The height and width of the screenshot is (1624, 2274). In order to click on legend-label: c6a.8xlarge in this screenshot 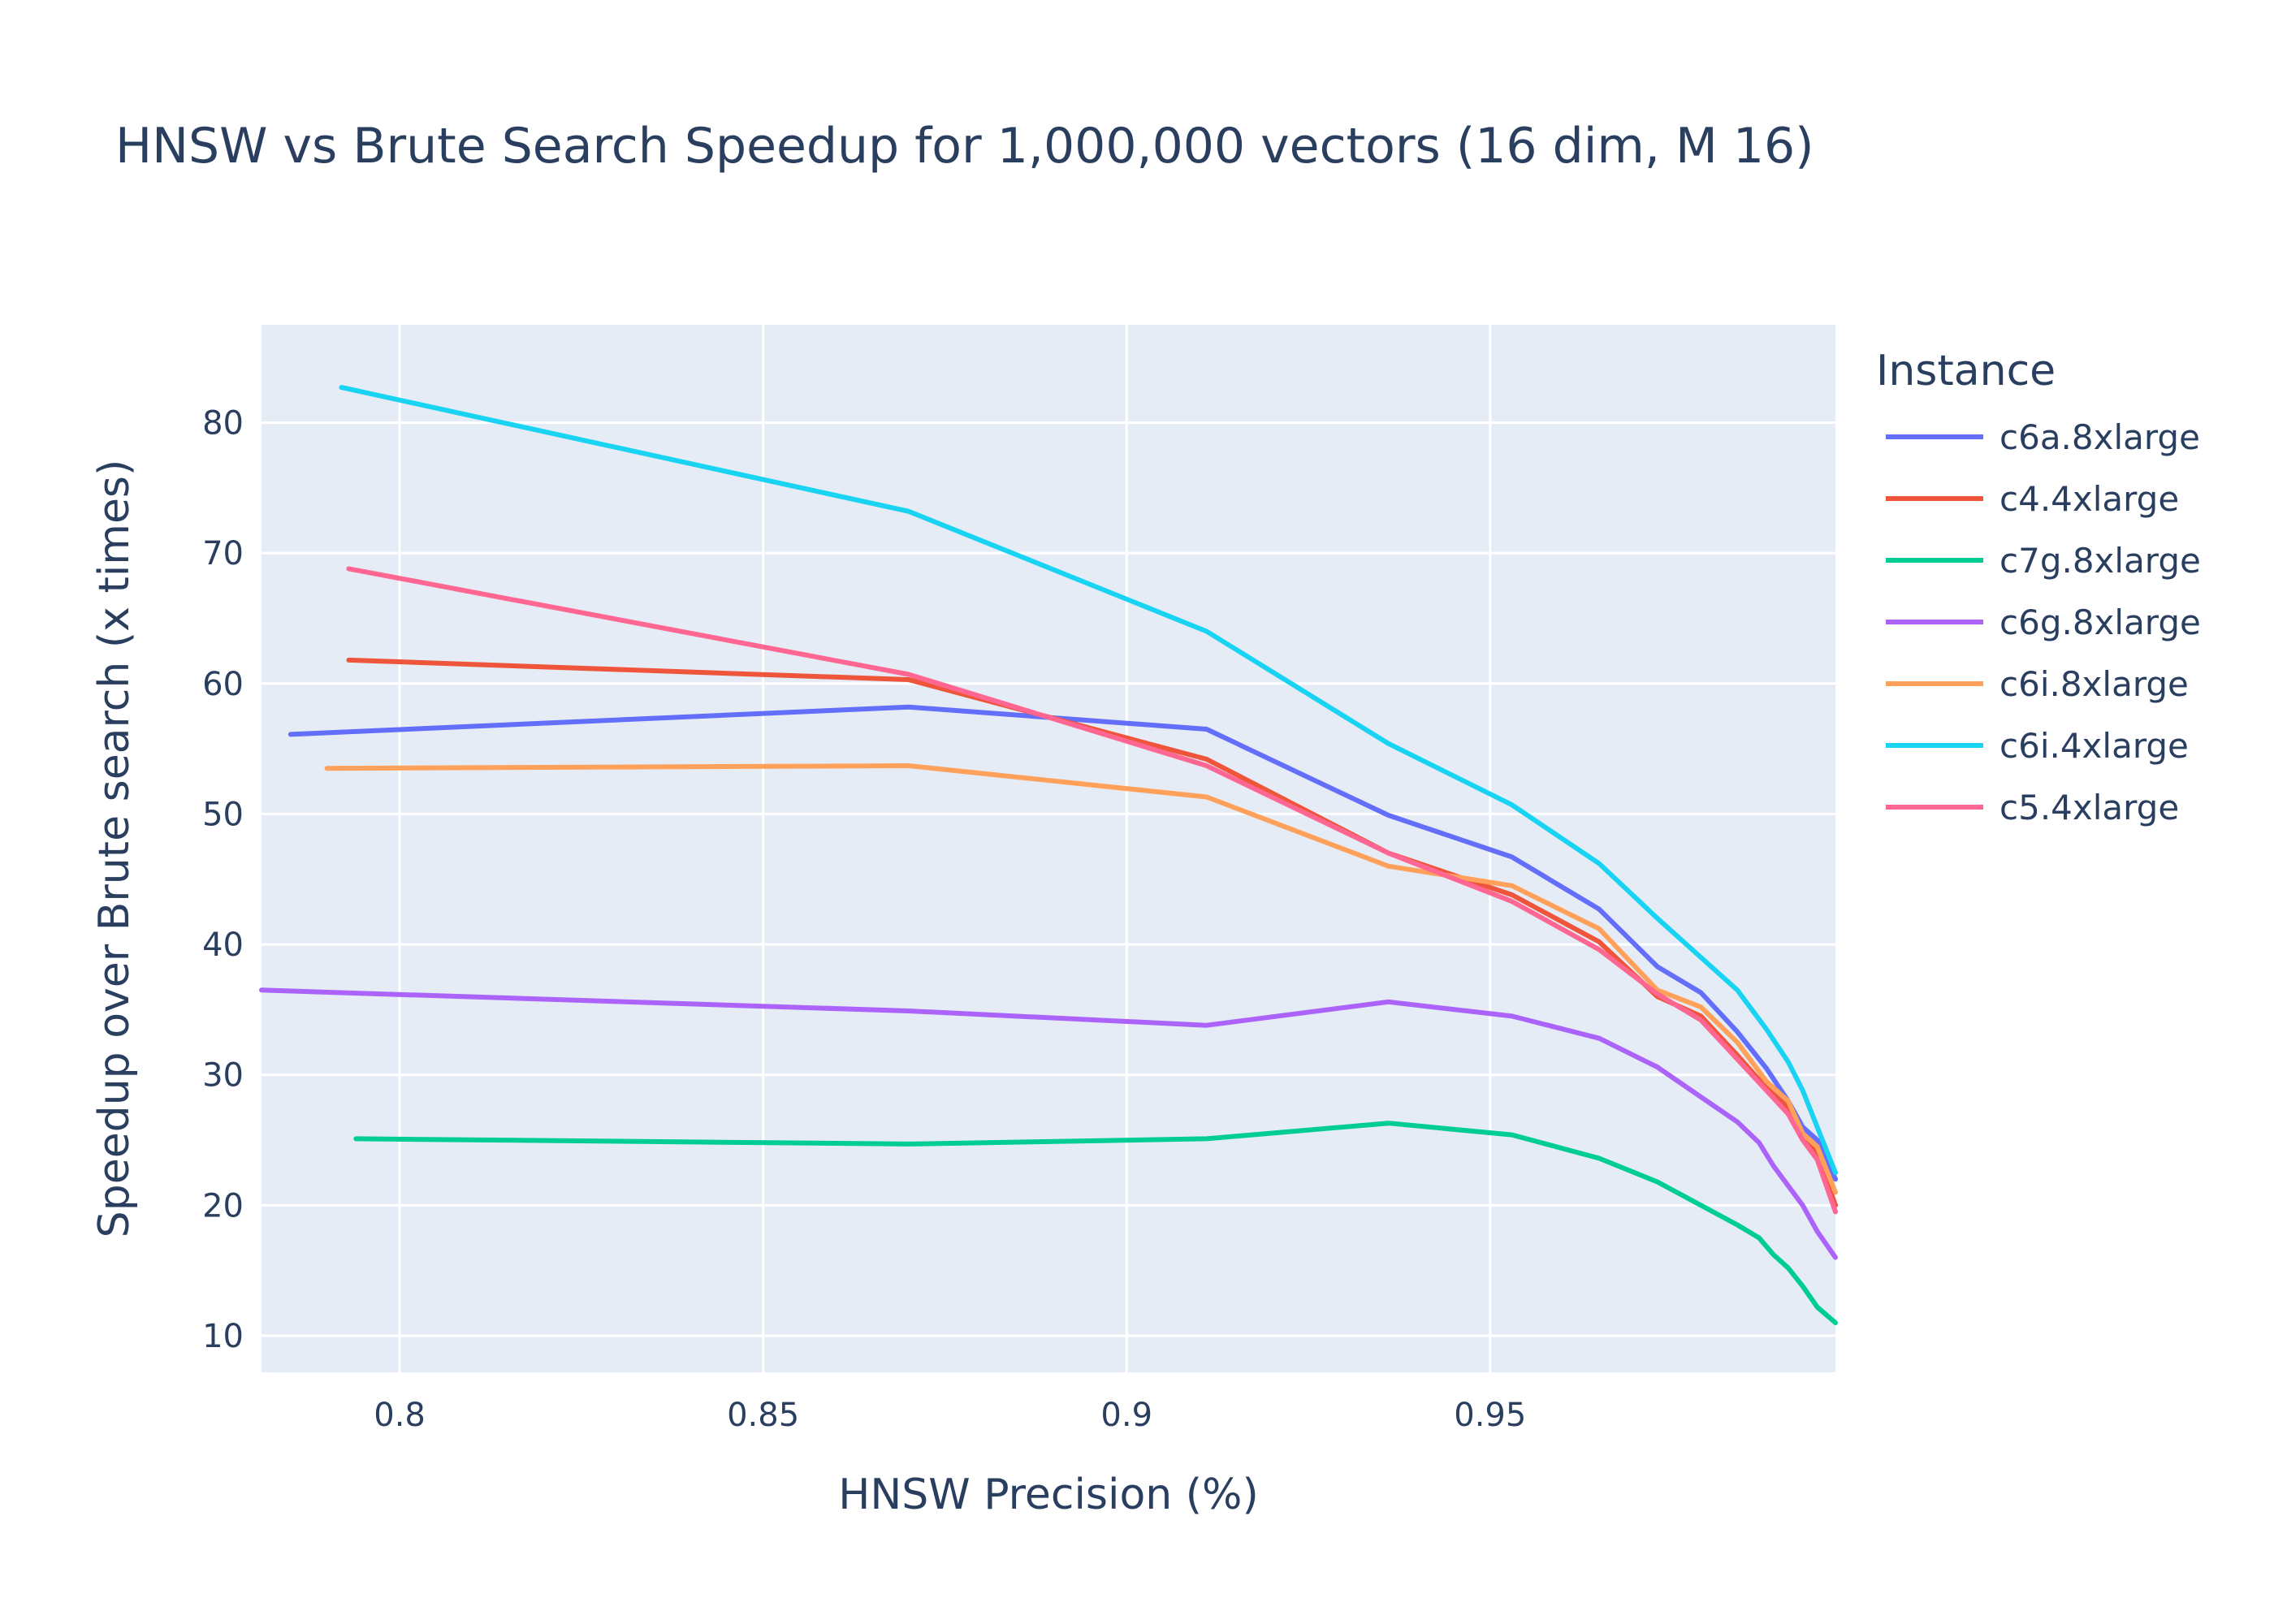, I will do `click(2099, 437)`.